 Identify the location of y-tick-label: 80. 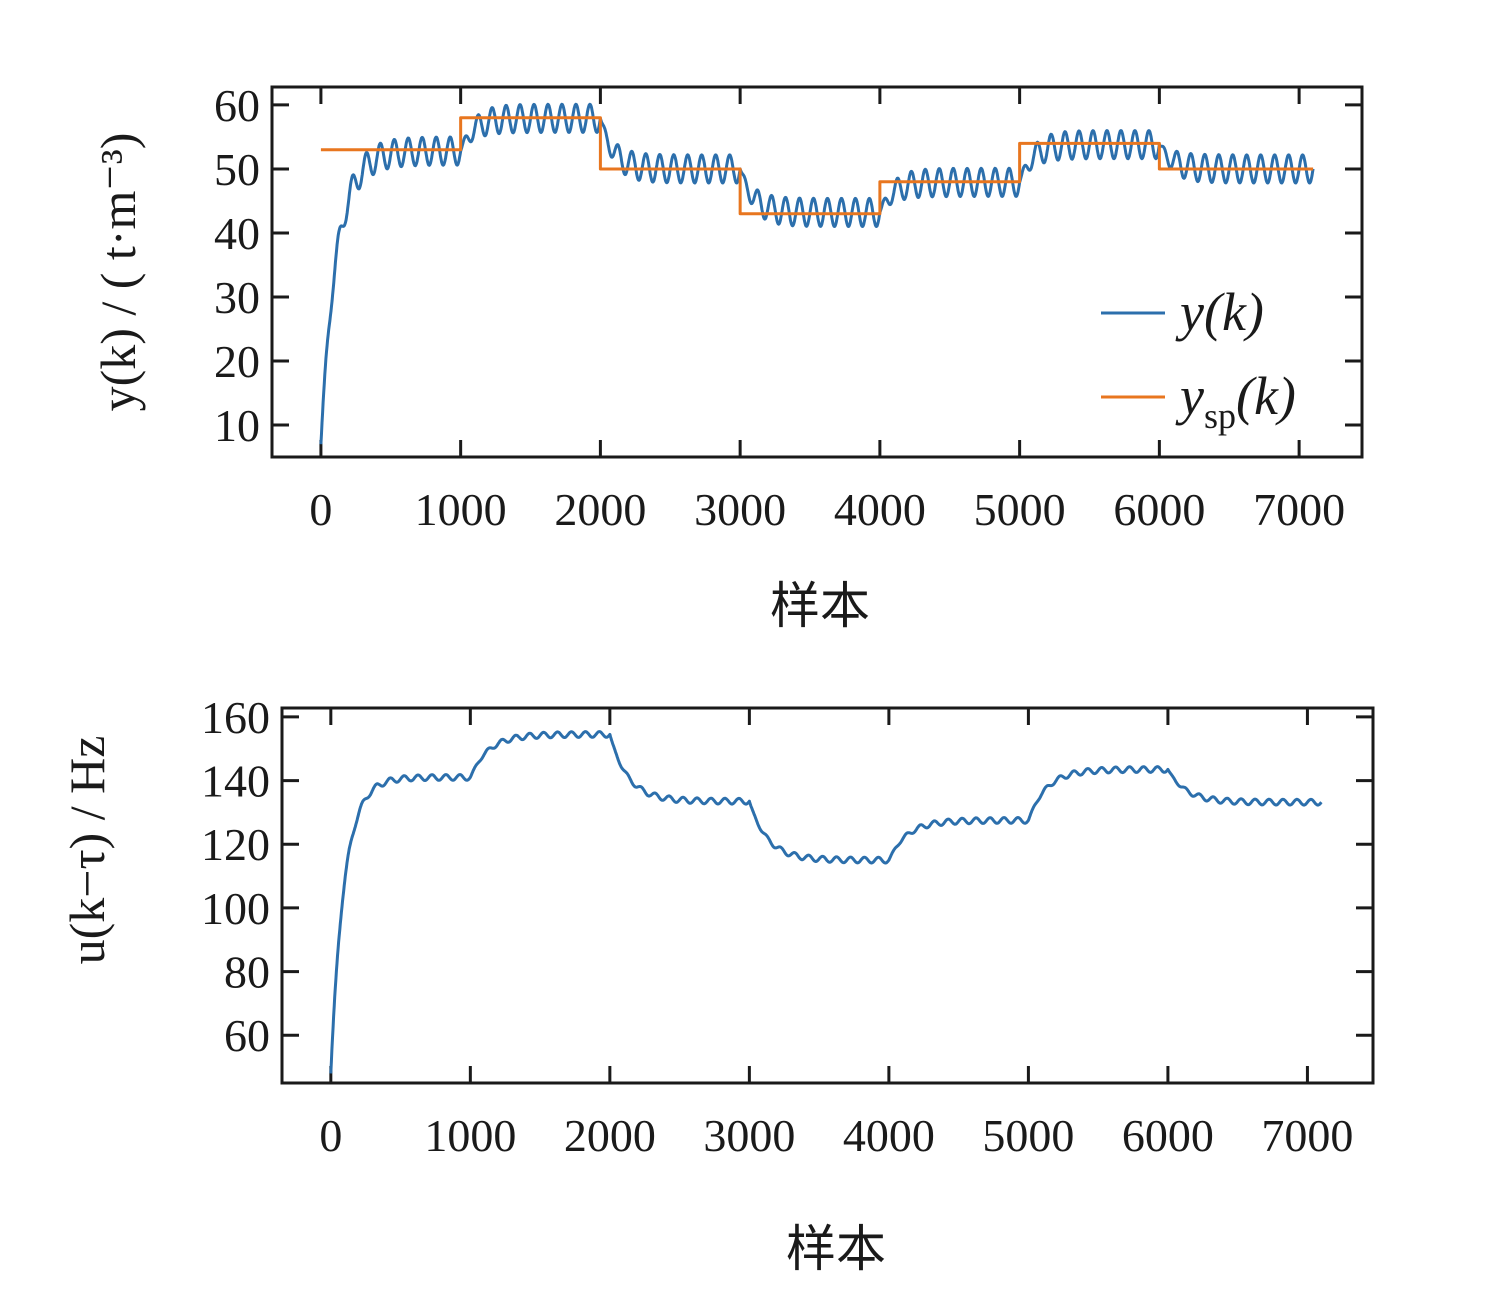
(247, 972).